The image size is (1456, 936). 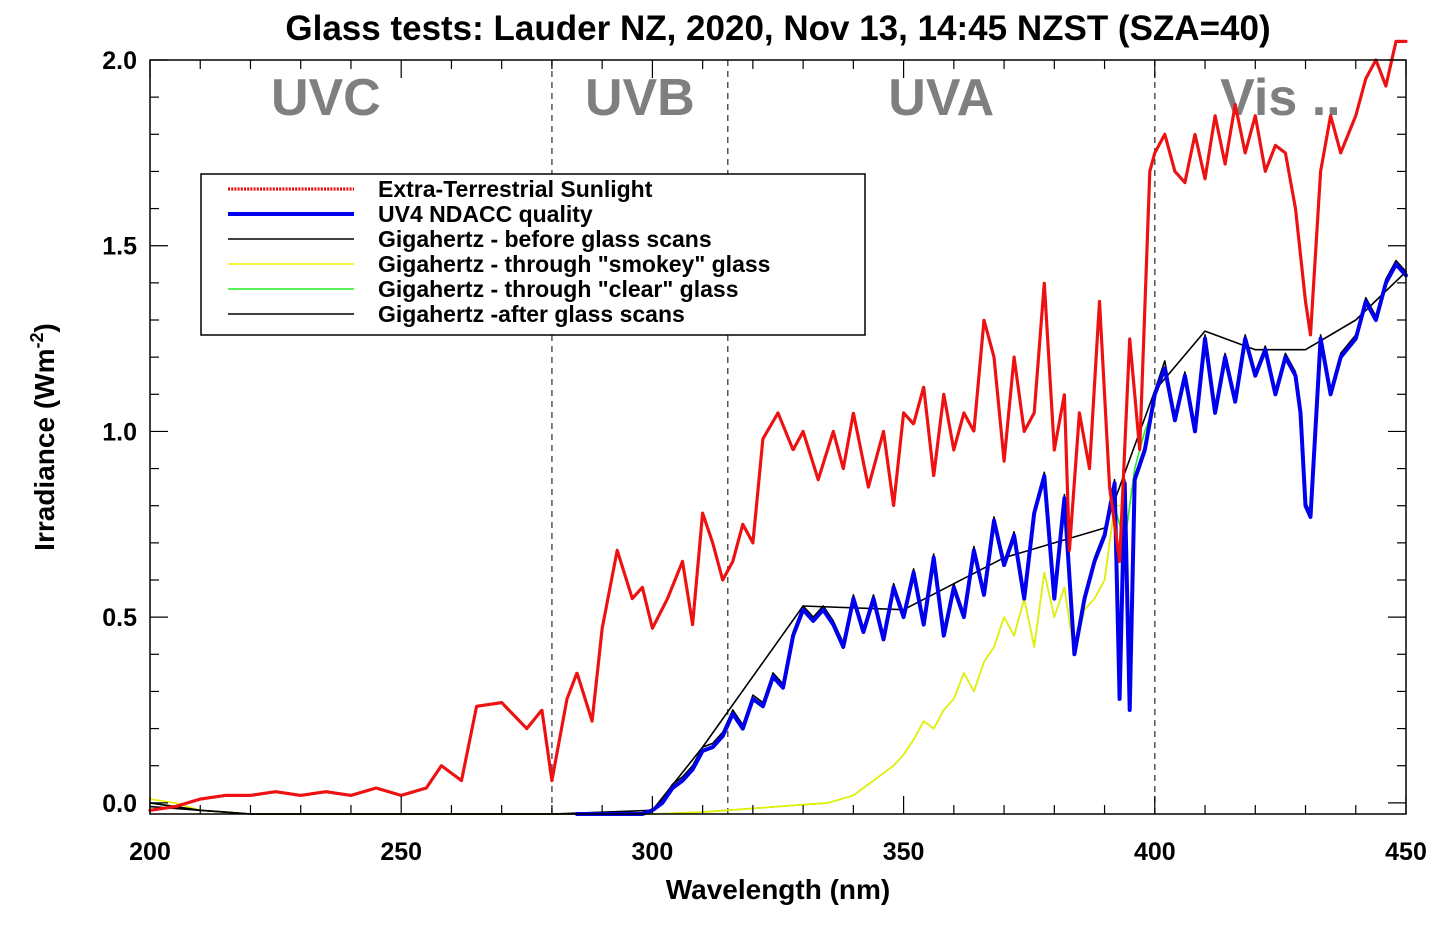 What do you see at coordinates (531, 314) in the screenshot?
I see `legend-label-5: Gigahertz -after glass scans` at bounding box center [531, 314].